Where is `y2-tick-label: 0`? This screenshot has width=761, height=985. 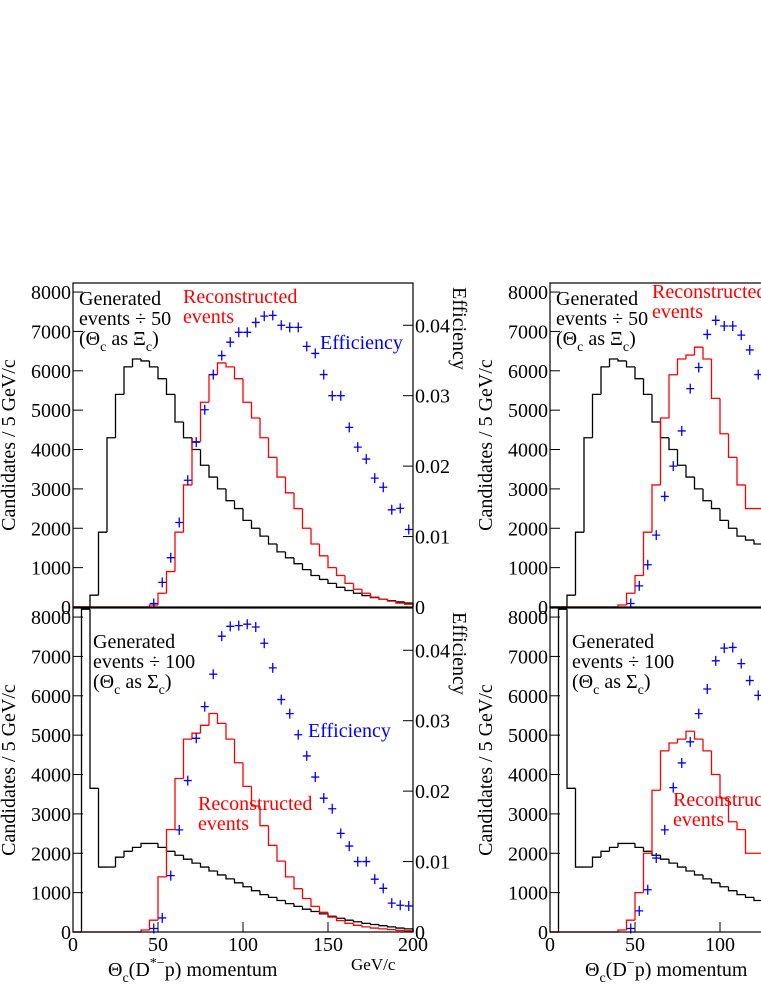 y2-tick-label: 0 is located at coordinates (420, 608).